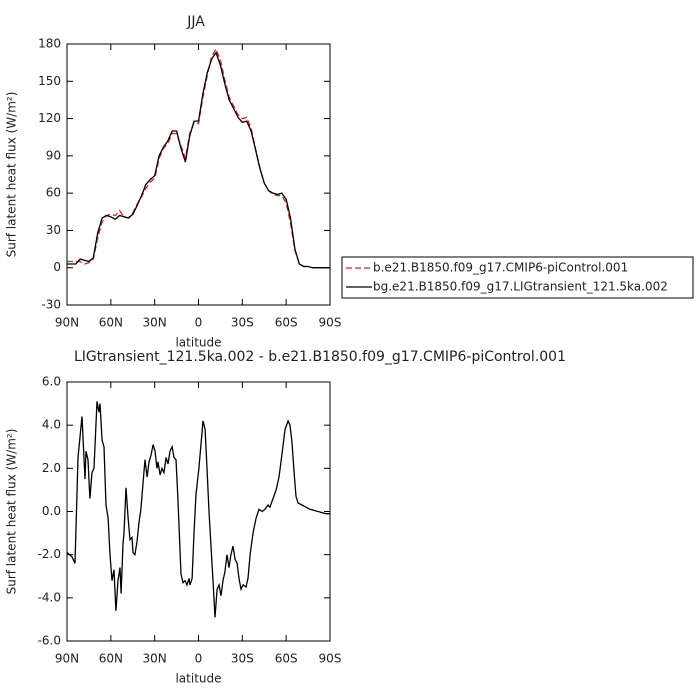 The height and width of the screenshot is (700, 700). Describe the element at coordinates (500, 268) in the screenshot. I see `legend-label: b.e21.B1850.f09_g17.CMIP6-piControl.001` at that location.